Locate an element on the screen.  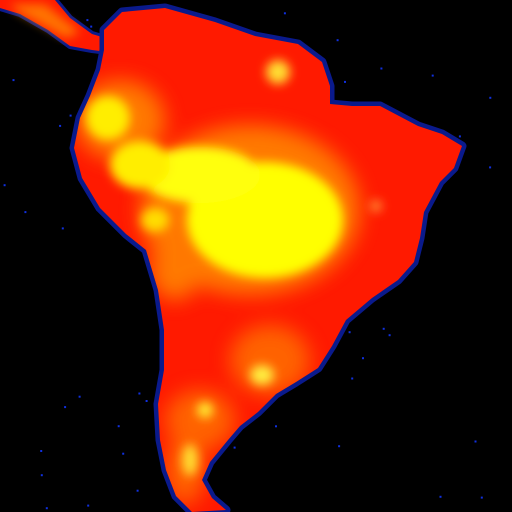
central-america-hotspot is located at coordinates (45, 21).